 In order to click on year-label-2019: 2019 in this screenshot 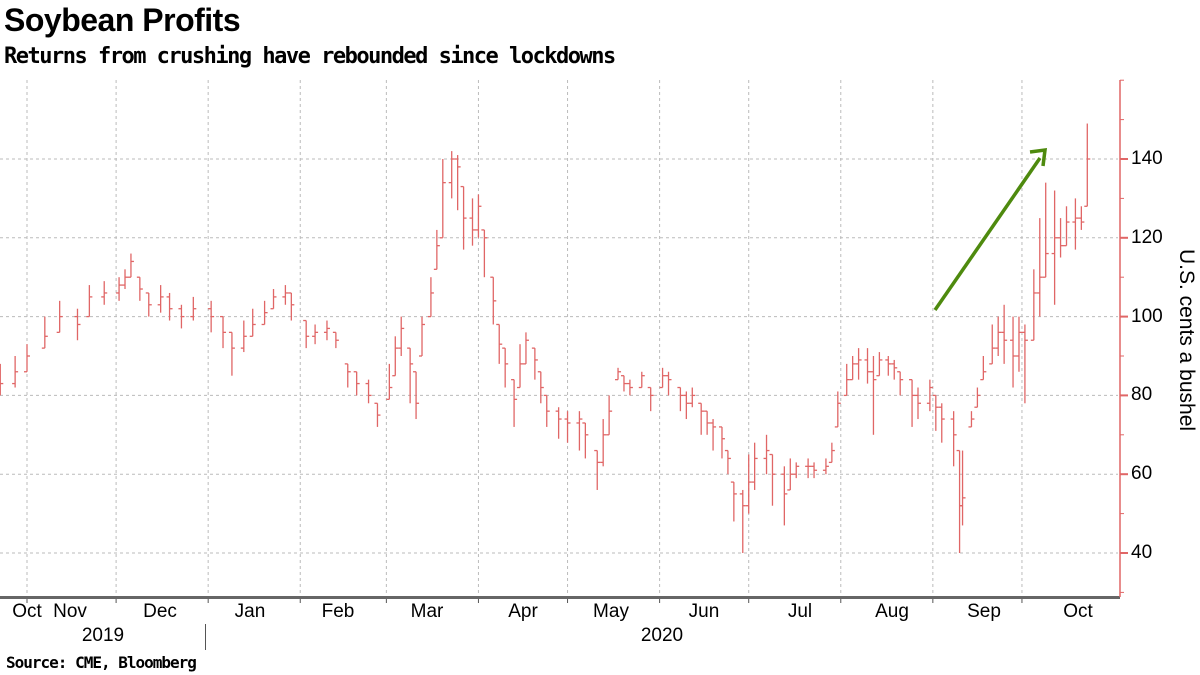, I will do `click(103, 635)`.